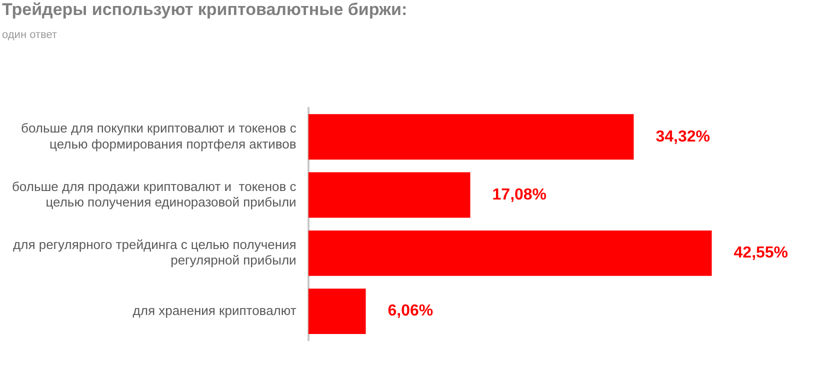 This screenshot has height=368, width=820. What do you see at coordinates (214, 310) in the screenshot?
I see `y-tick-label: для хранения криптовалют` at bounding box center [214, 310].